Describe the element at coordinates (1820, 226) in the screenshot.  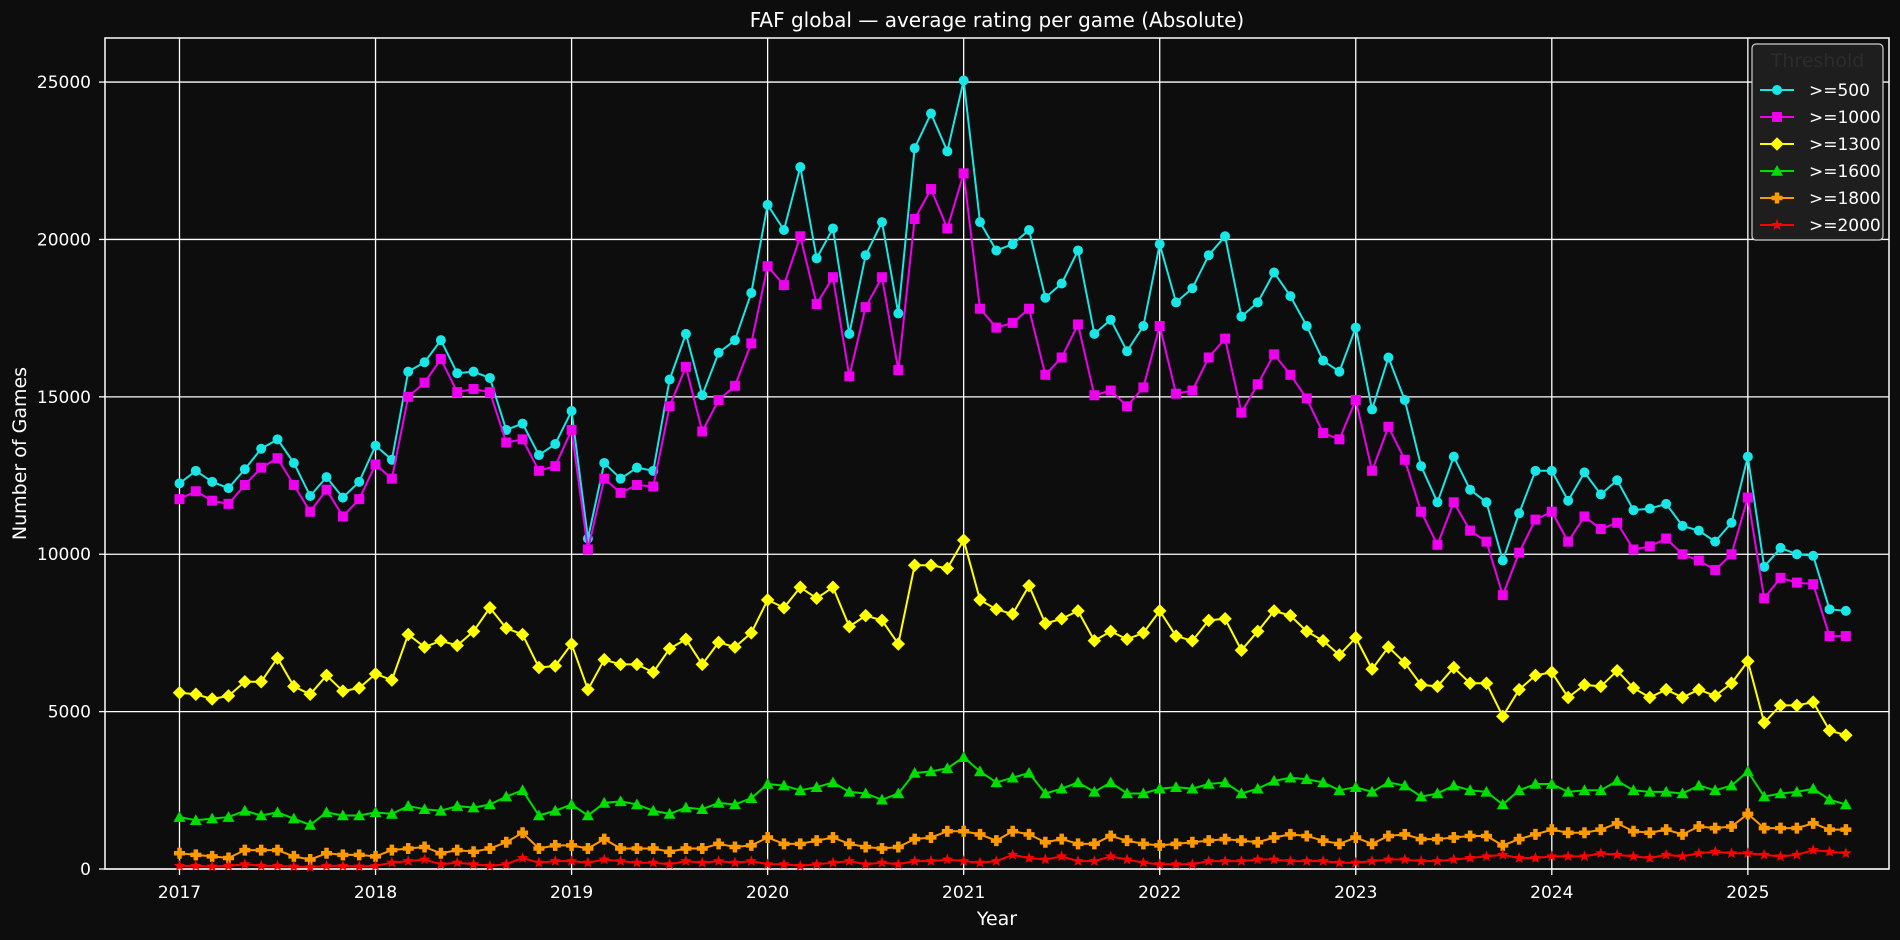
I see `legend-item: >=2000` at that location.